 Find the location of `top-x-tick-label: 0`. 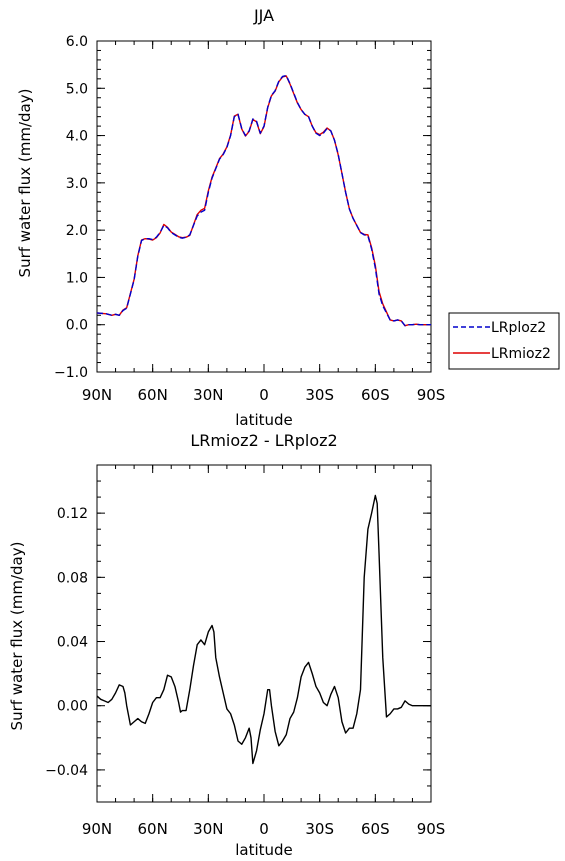

top-x-tick-label: 0 is located at coordinates (264, 395).